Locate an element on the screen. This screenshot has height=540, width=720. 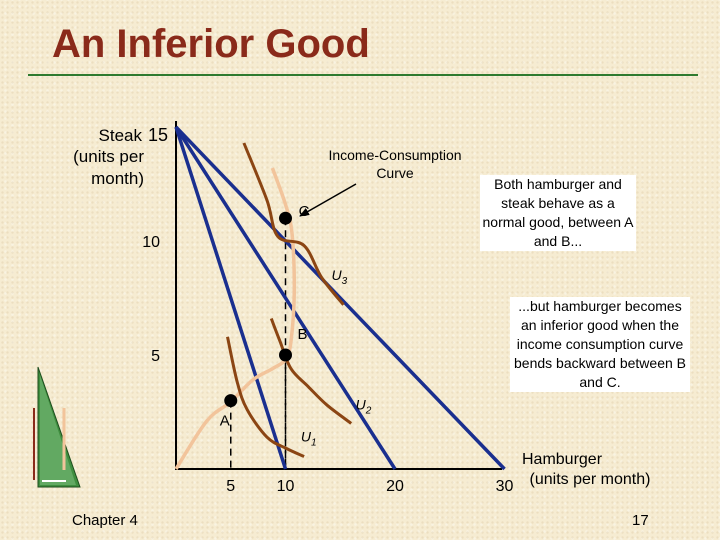
chapter-label: Chapter 4 is located at coordinates (105, 520).